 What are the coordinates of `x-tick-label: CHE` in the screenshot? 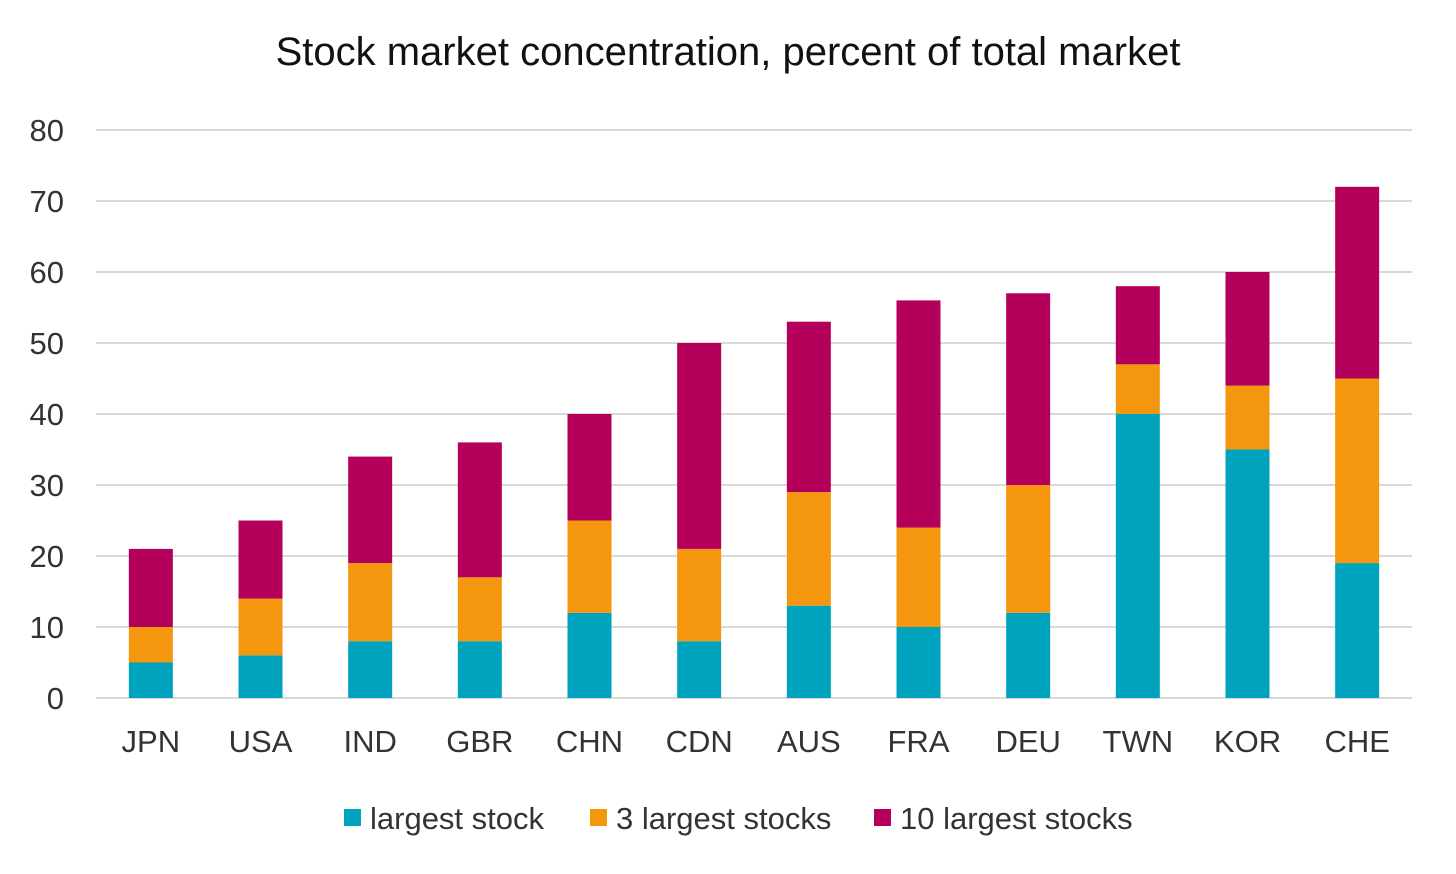 It's located at (1356, 741).